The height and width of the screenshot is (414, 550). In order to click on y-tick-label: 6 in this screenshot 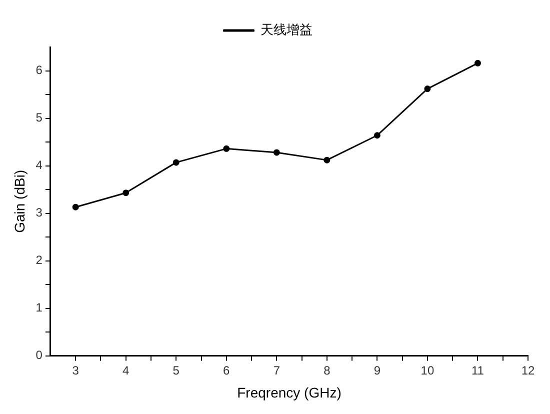, I will do `click(39, 70)`.